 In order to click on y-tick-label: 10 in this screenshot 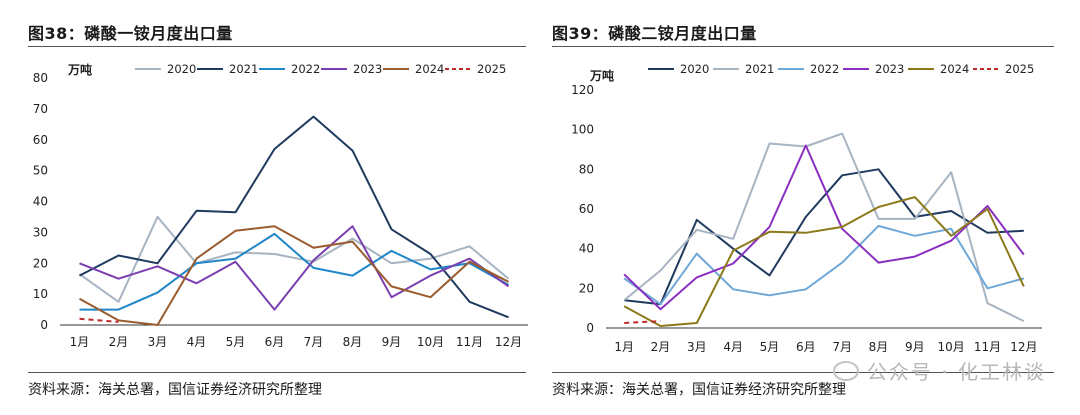, I will do `click(40, 294)`.